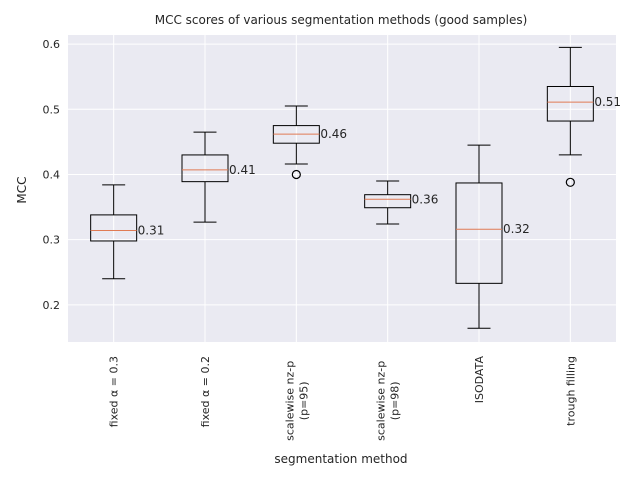 The height and width of the screenshot is (480, 640). I want to click on x-tick-label-line: (p=95), so click(303, 400).